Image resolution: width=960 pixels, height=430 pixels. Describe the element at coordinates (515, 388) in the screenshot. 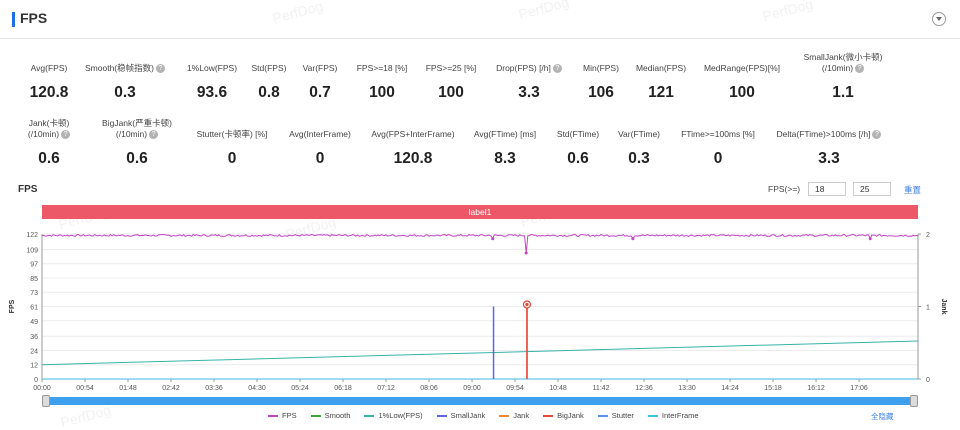

I see `x-tick-label: 09:54` at that location.